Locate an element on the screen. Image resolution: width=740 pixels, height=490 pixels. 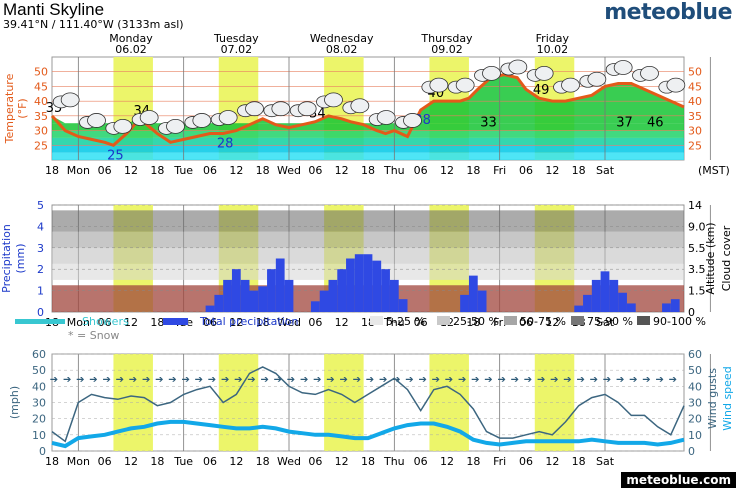
cloud-legend-label: 25-50 % is located at coordinates (476, 321).